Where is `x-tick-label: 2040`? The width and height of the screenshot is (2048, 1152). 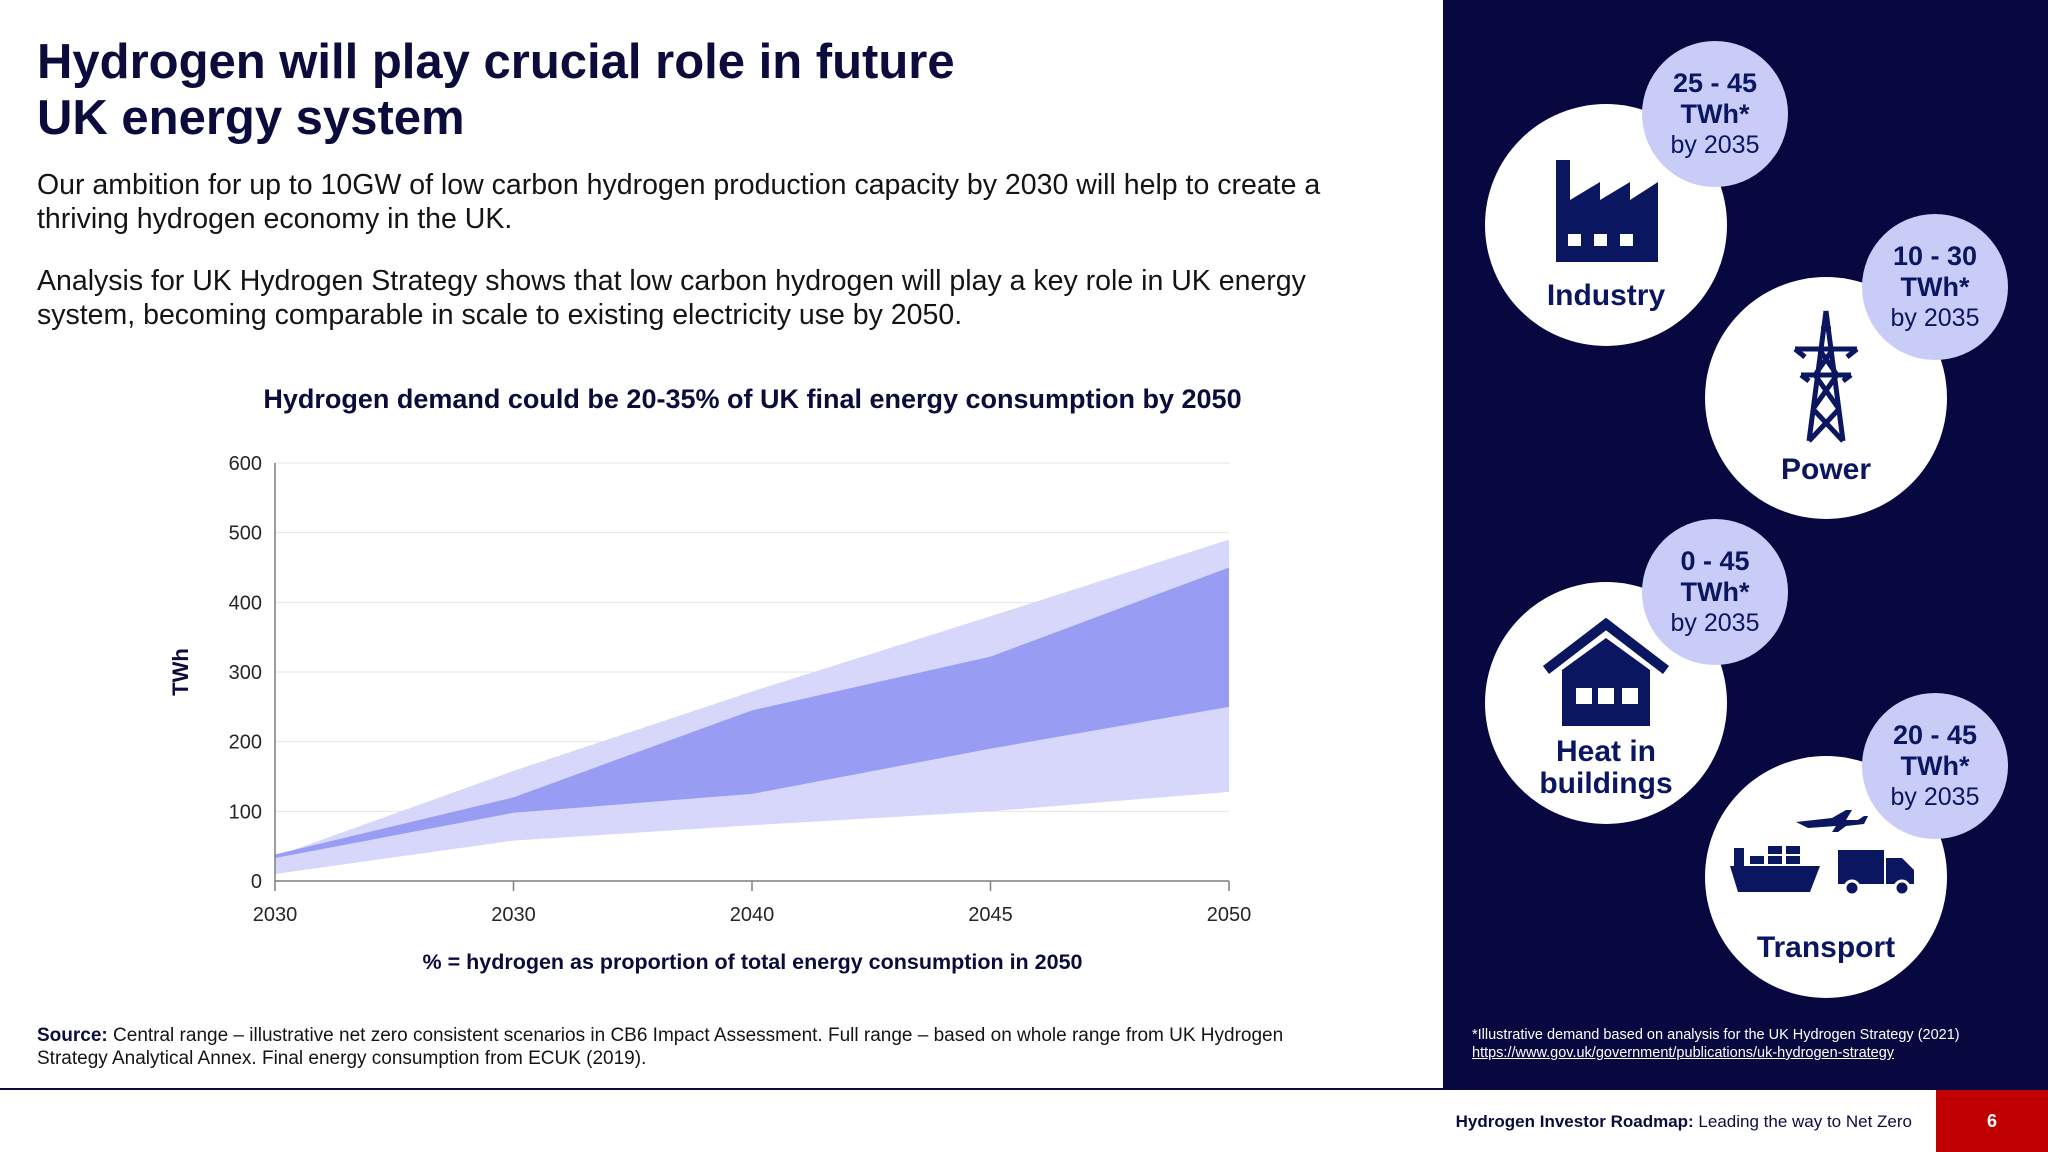
x-tick-label: 2040 is located at coordinates (752, 915).